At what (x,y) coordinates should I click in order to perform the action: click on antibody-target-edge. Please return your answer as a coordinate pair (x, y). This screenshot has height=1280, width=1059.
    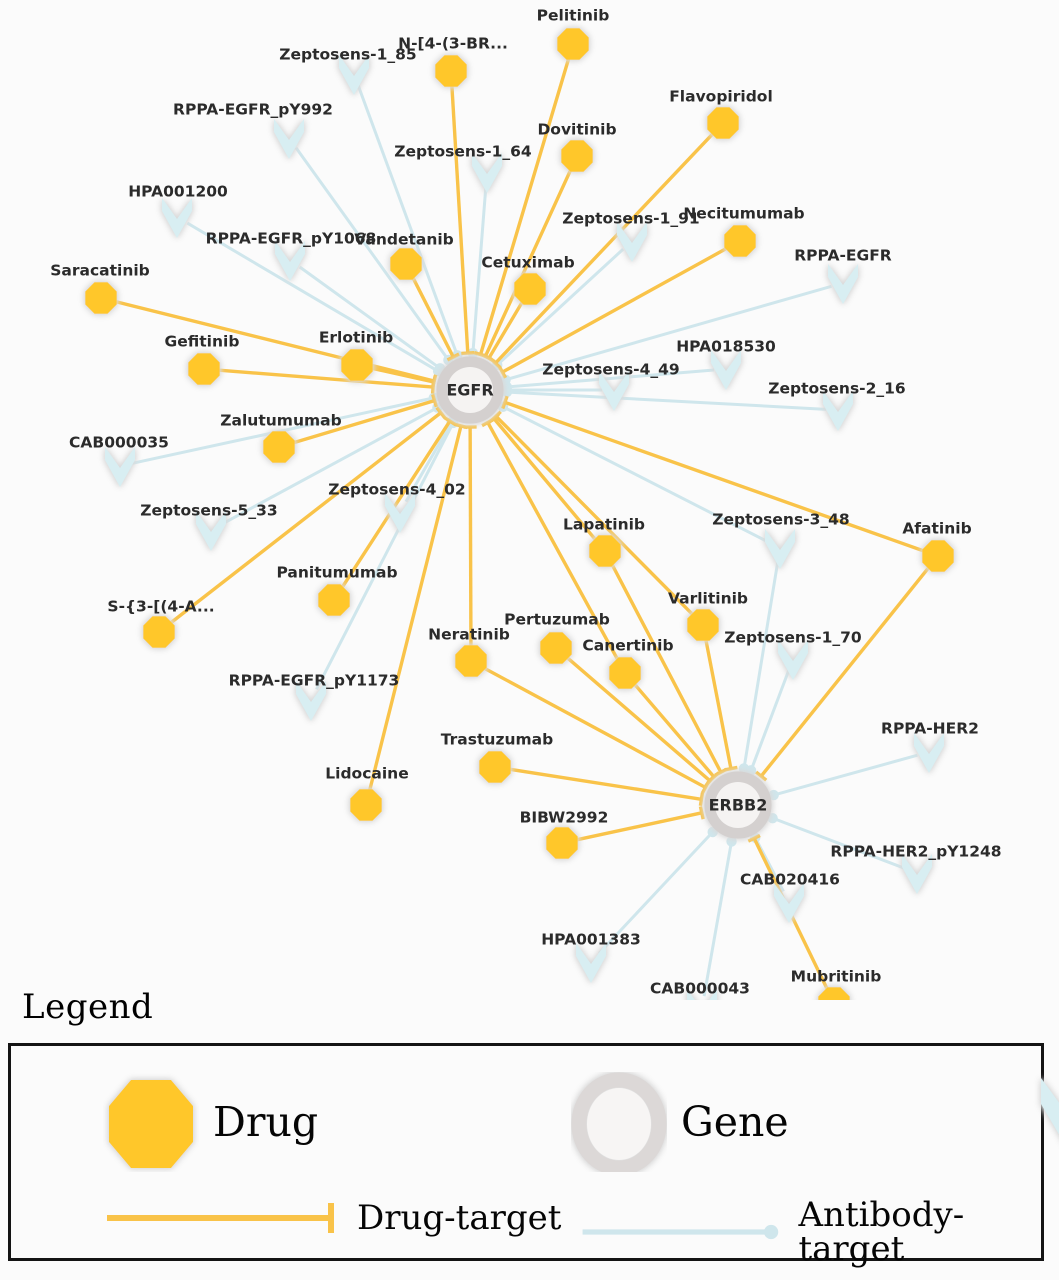
    Looking at the image, I should click on (839, 843).